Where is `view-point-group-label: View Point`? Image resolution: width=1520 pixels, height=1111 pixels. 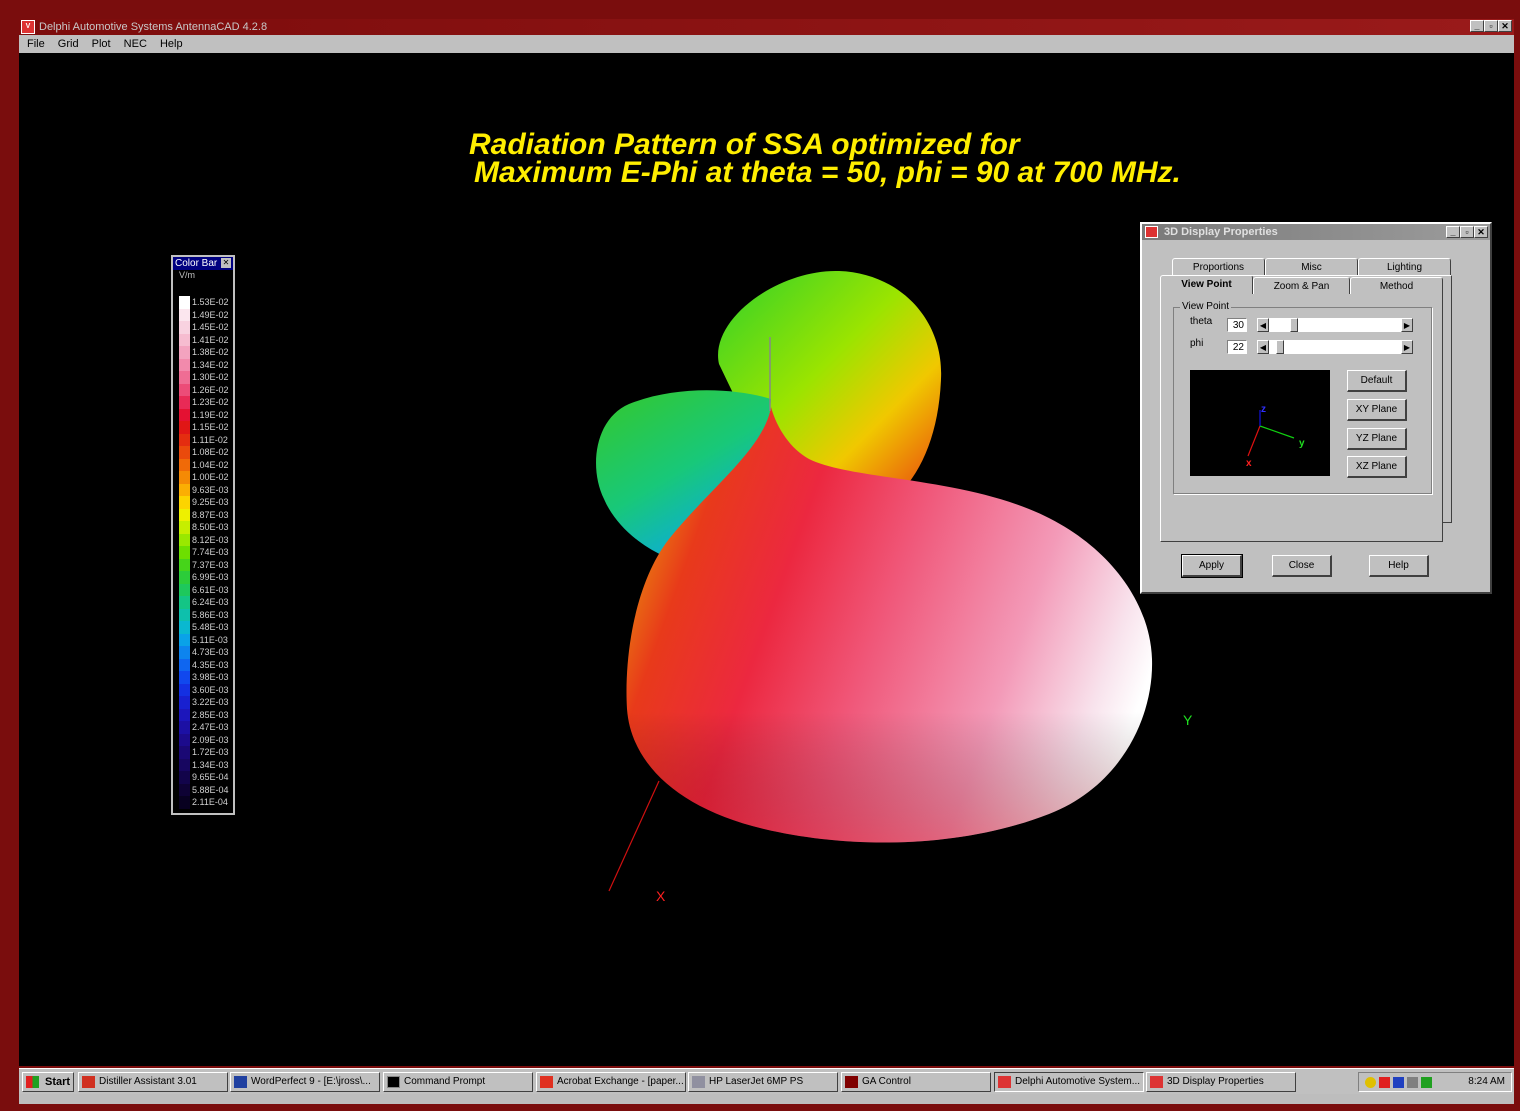 view-point-group-label: View Point is located at coordinates (1206, 306).